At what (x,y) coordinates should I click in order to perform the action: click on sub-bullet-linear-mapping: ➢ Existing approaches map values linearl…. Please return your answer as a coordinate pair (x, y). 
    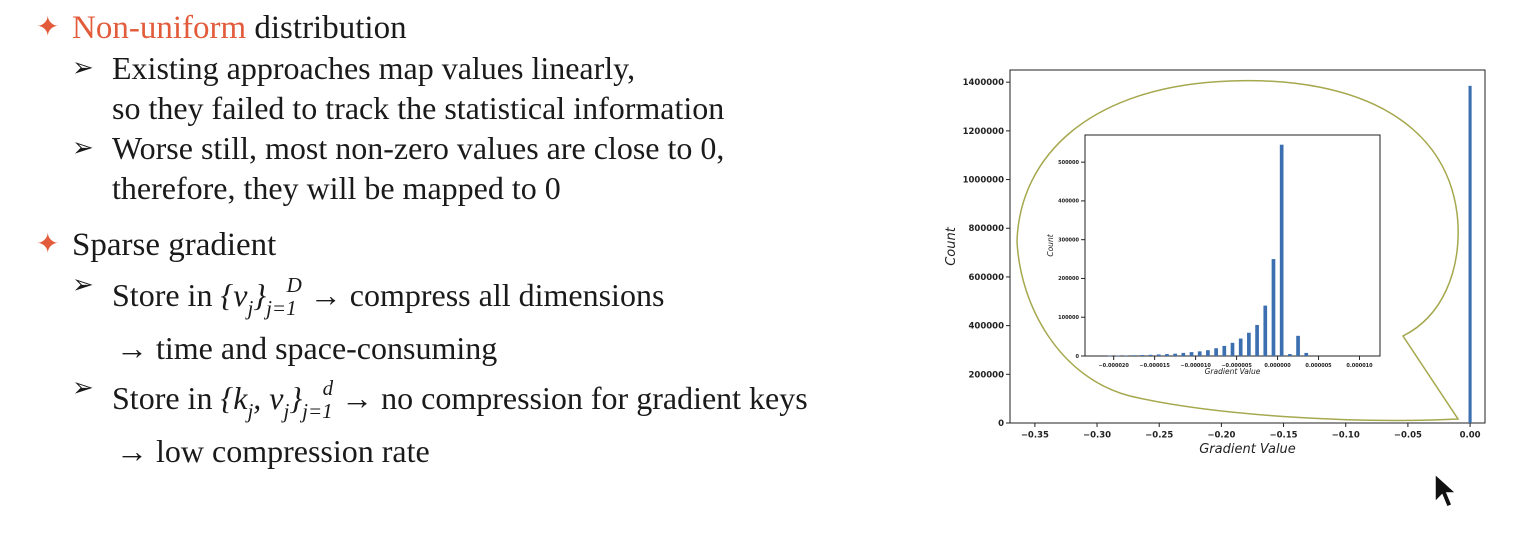
    Looking at the image, I should click on (501, 68).